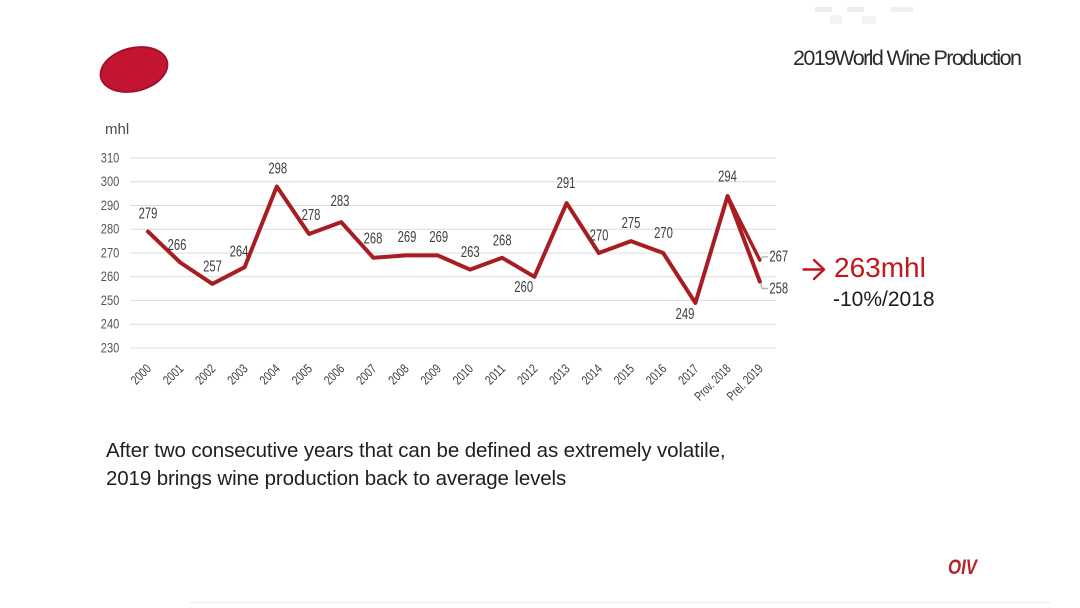 The width and height of the screenshot is (1080, 608). What do you see at coordinates (177, 245) in the screenshot?
I see `svg-text: 266` at bounding box center [177, 245].